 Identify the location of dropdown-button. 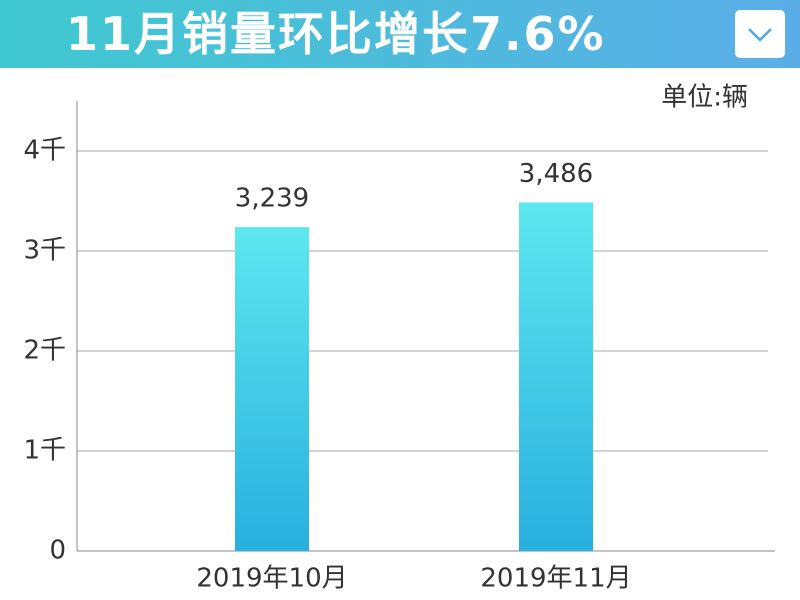
(760, 34).